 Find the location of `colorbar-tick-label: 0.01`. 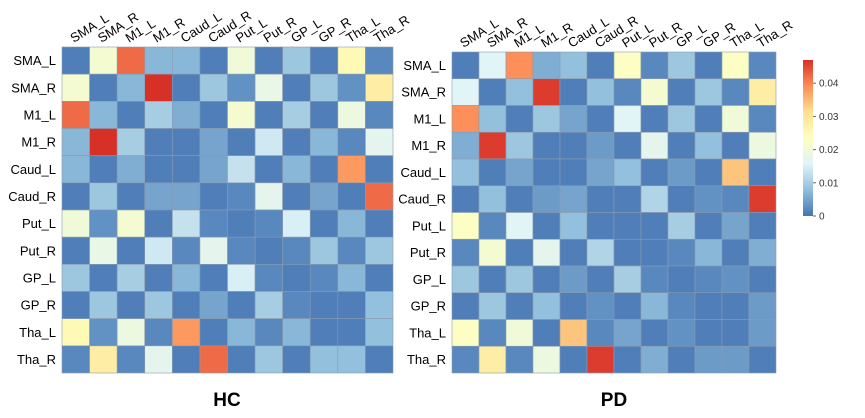

colorbar-tick-label: 0.01 is located at coordinates (829, 183).